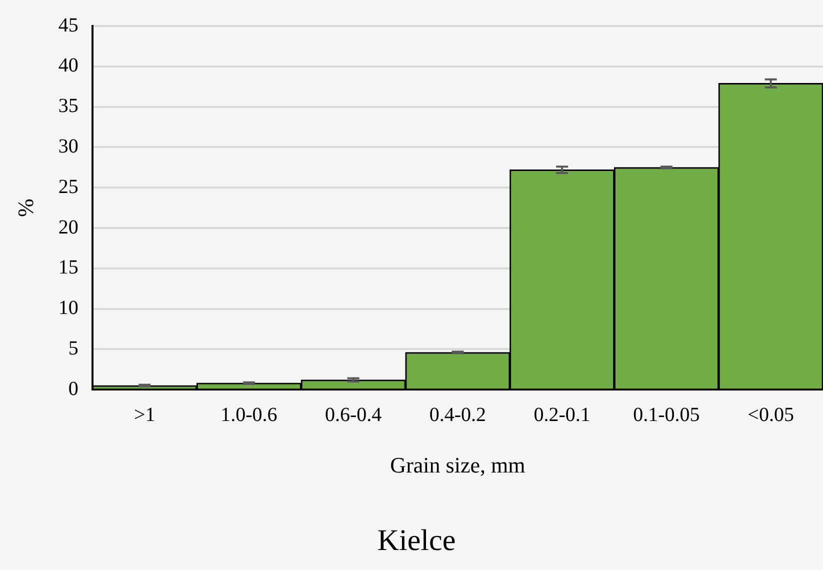  Describe the element at coordinates (666, 415) in the screenshot. I see `x-tick-label: 0.1-0.05` at that location.